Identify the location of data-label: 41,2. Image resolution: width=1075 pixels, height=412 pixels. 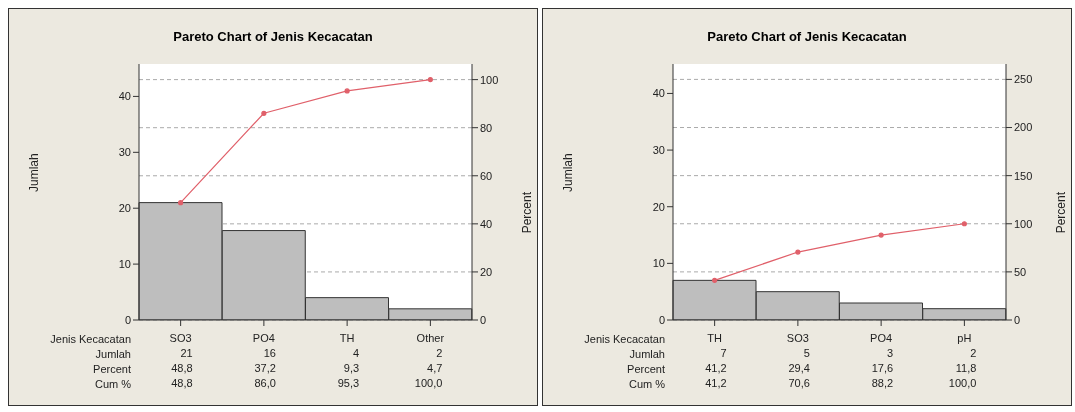
(716, 383).